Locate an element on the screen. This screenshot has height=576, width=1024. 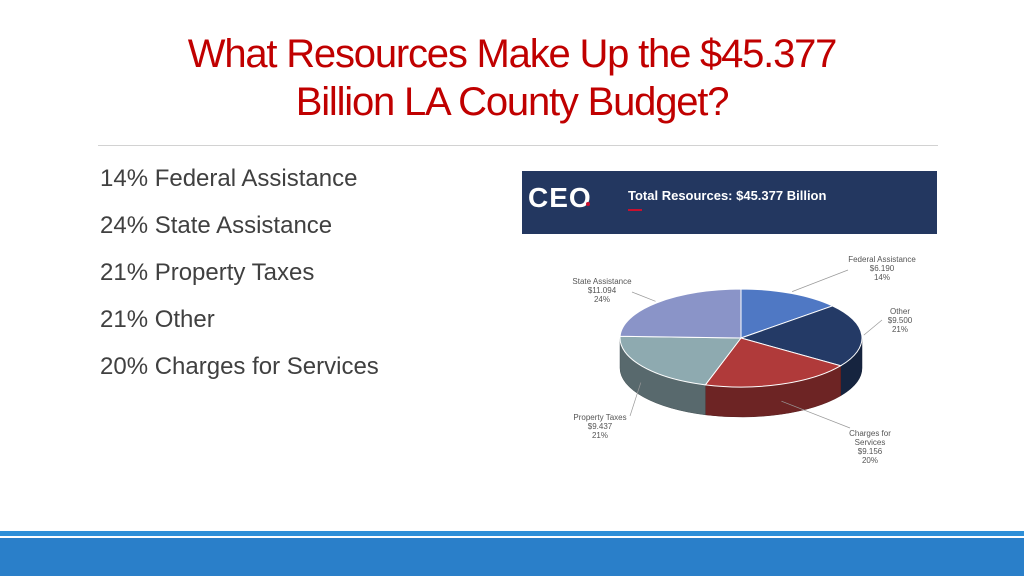
bullet-item: 20% Charges for Services is located at coordinates (239, 366).